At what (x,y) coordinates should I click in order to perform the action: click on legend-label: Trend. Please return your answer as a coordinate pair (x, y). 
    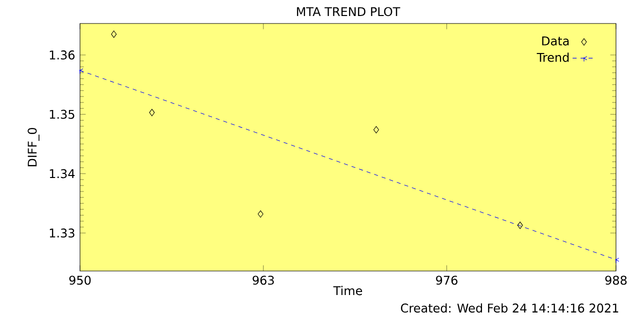
    Looking at the image, I should click on (552, 57).